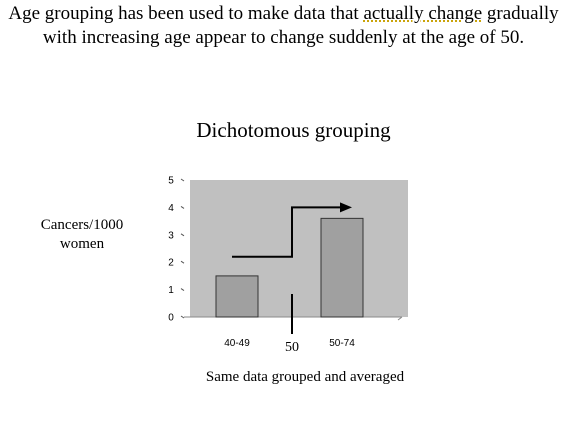 Image resolution: width=567 pixels, height=427 pixels. I want to click on step-arrow-head, so click(346, 207).